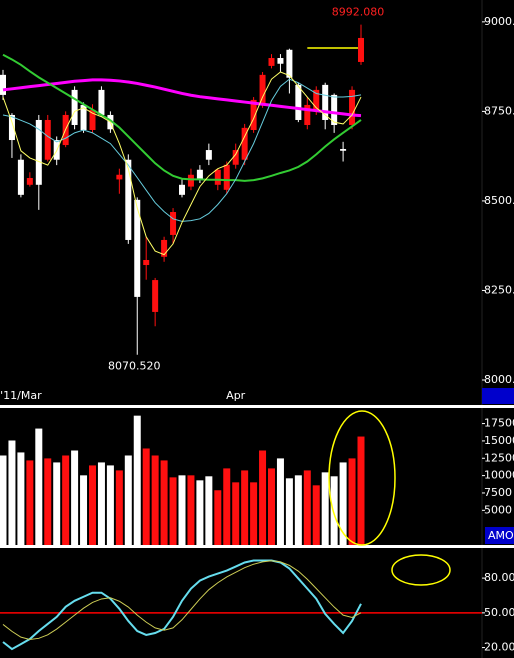 This screenshot has width=514, height=658. I want to click on y-tick-label: 80.00, so click(499, 577).